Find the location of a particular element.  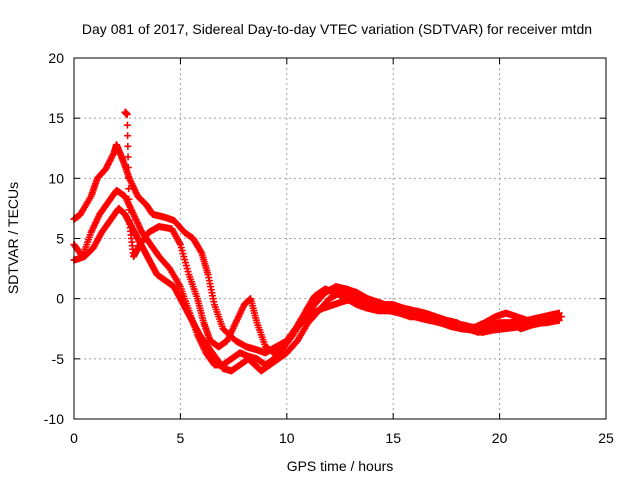

x-tick-label: 20 is located at coordinates (500, 438).